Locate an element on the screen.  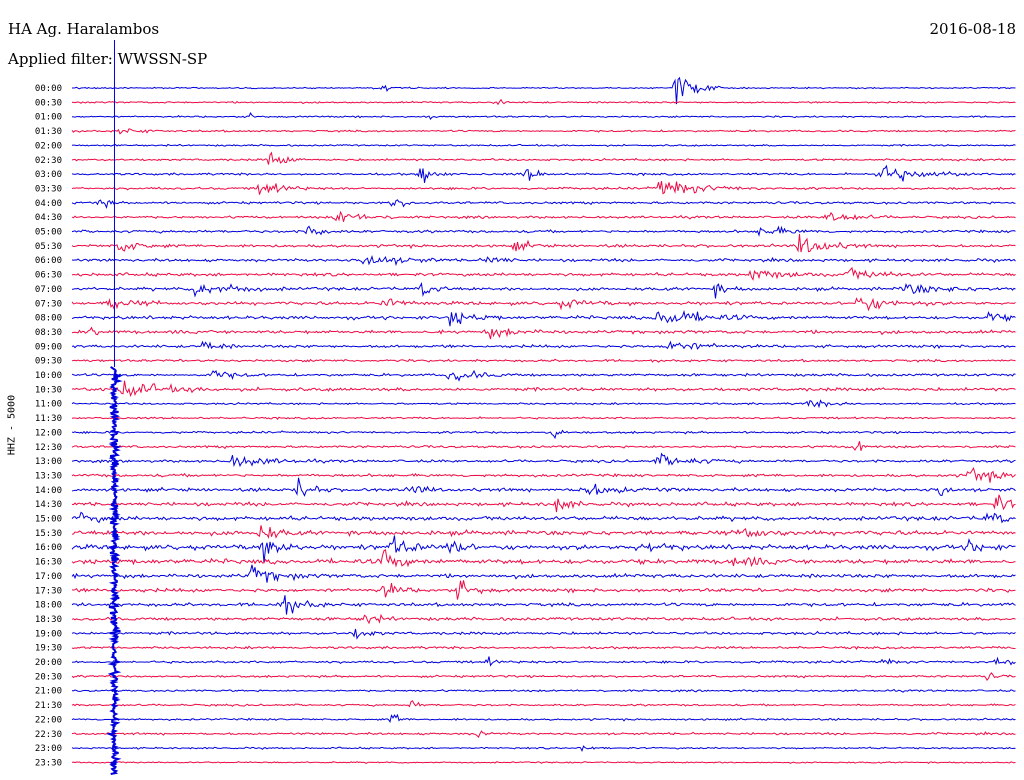
tick-label: 09:30 is located at coordinates (48, 362).